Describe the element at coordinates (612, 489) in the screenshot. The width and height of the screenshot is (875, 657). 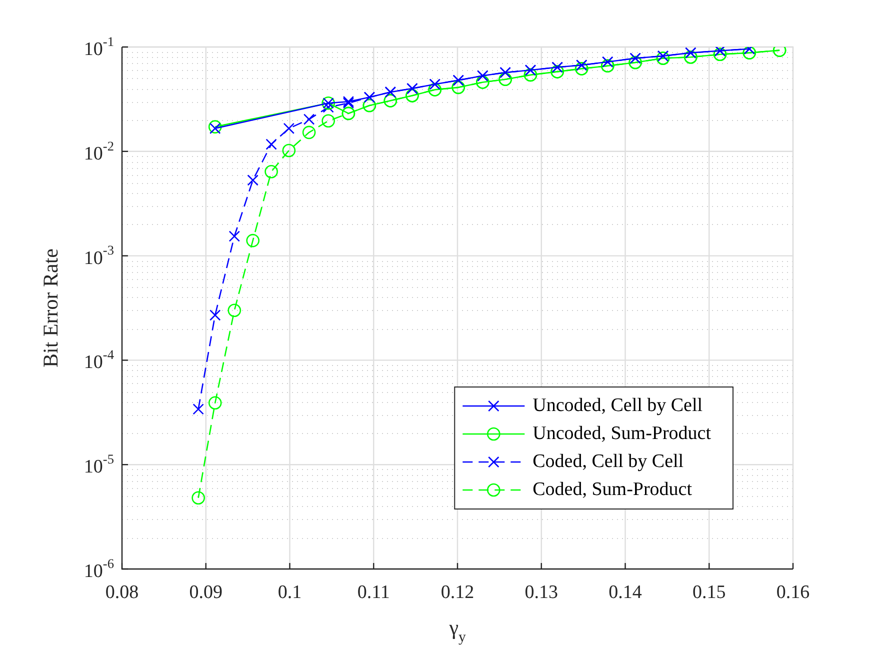
I see `legend-label: Coded, Sum-Product` at that location.